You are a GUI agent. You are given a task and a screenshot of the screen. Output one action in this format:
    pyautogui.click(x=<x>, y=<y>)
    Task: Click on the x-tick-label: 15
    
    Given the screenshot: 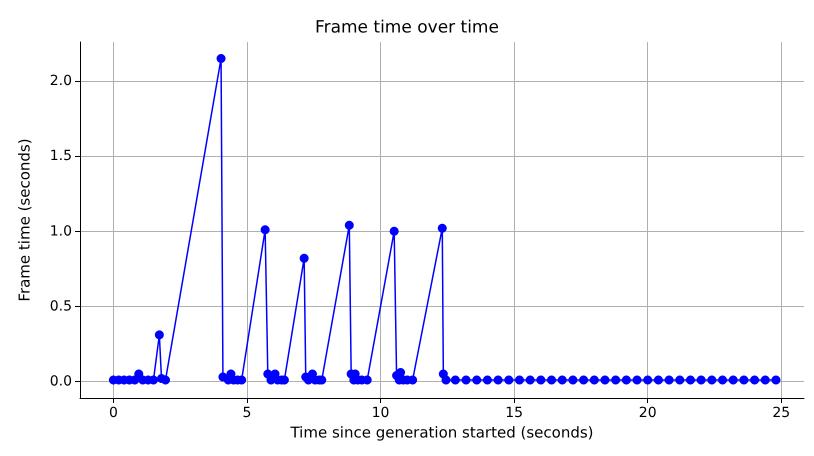 What is the action you would take?
    pyautogui.click(x=514, y=413)
    